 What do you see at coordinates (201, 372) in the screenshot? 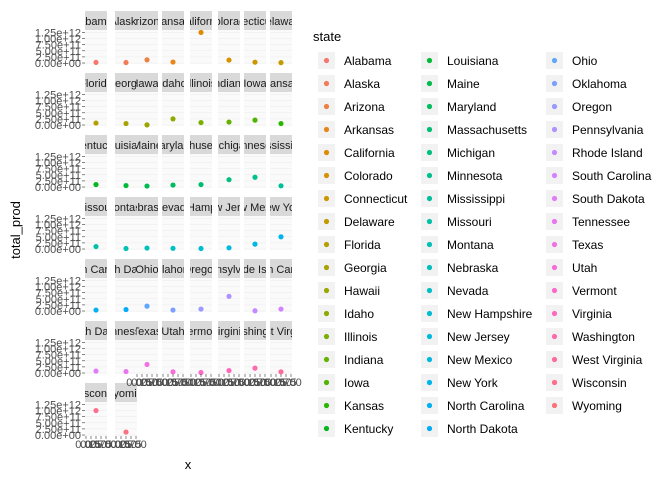
I see `data-point-vermont` at bounding box center [201, 372].